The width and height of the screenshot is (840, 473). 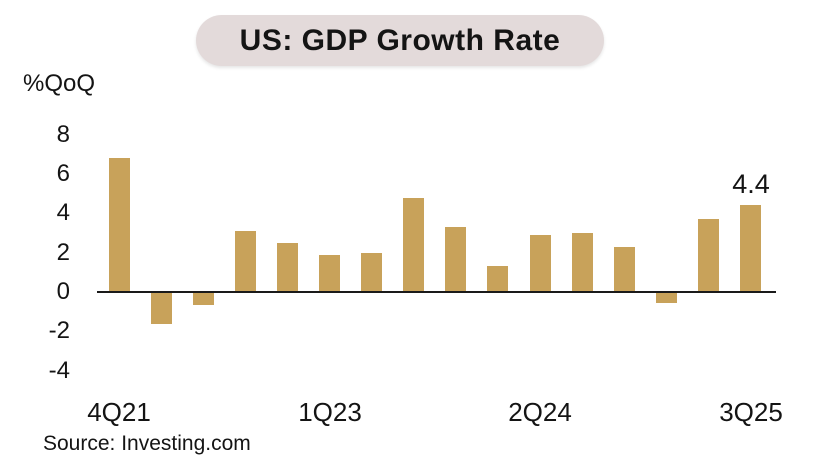 I want to click on y-tick-label-2: 2, so click(x=63, y=252).